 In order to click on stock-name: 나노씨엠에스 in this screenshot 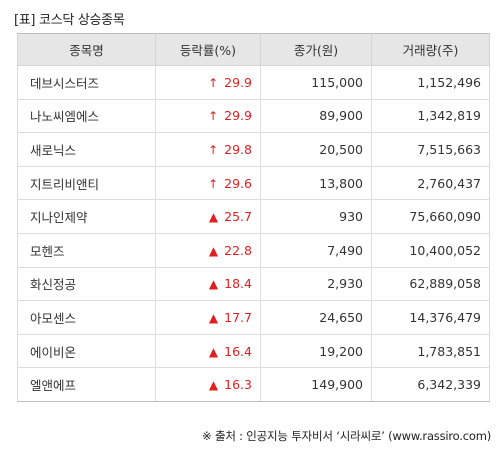, I will do `click(86, 116)`.